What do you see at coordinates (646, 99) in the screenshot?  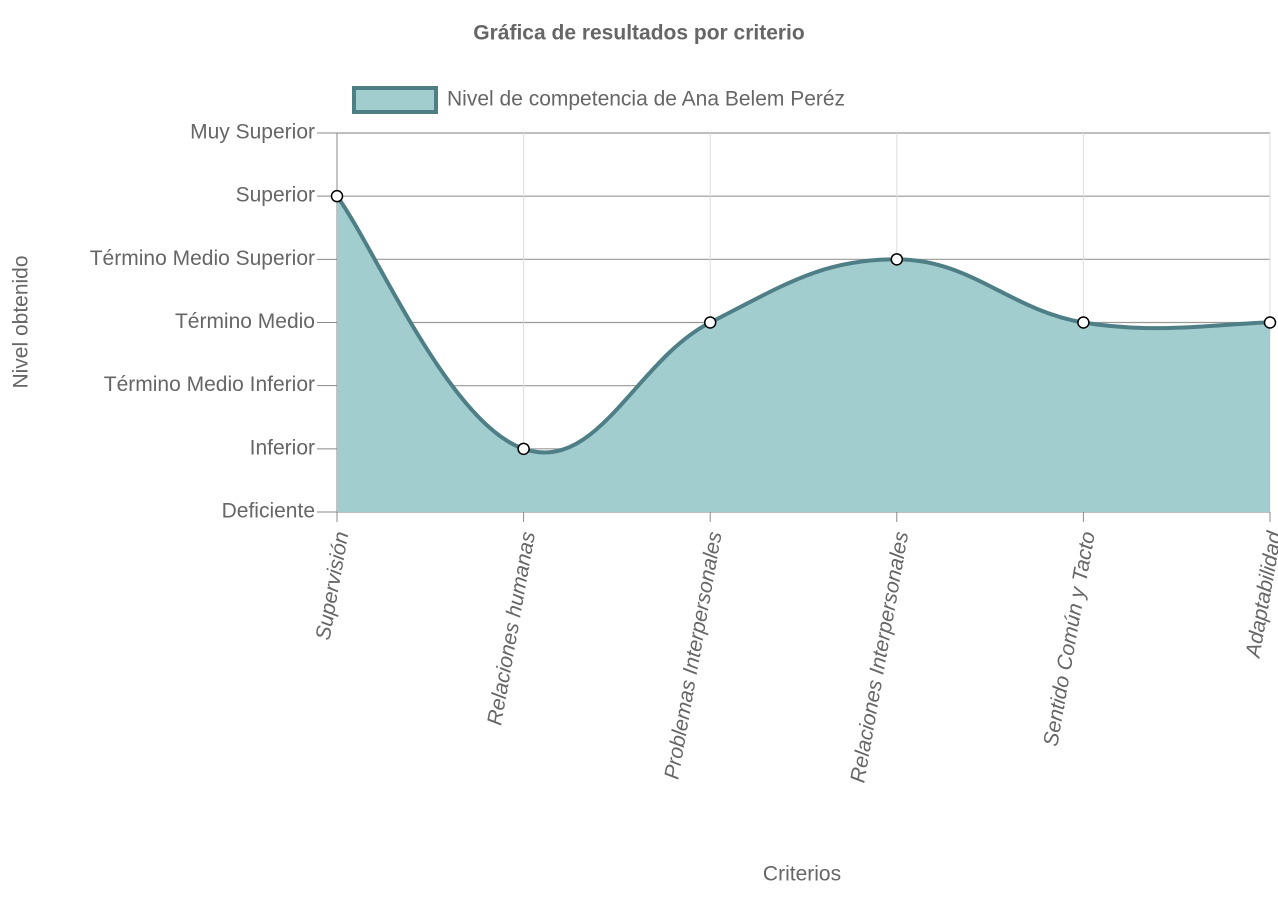 I see `legend-label: Nivel de competencia de Ana Belem Peréz` at bounding box center [646, 99].